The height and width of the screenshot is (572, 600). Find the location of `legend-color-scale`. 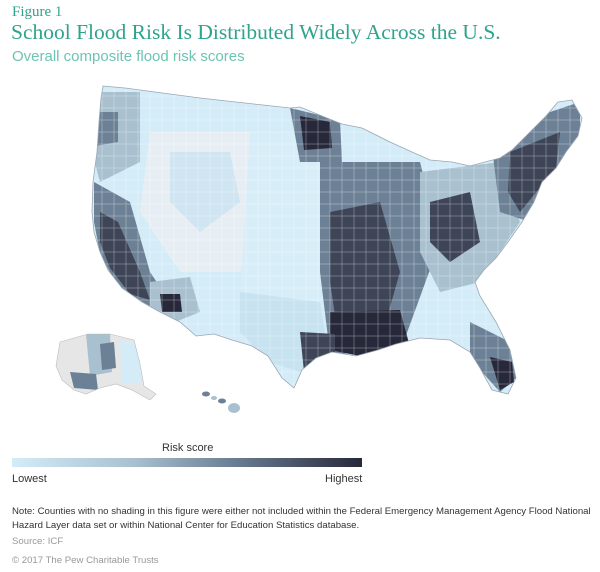

legend-color-scale is located at coordinates (187, 462).